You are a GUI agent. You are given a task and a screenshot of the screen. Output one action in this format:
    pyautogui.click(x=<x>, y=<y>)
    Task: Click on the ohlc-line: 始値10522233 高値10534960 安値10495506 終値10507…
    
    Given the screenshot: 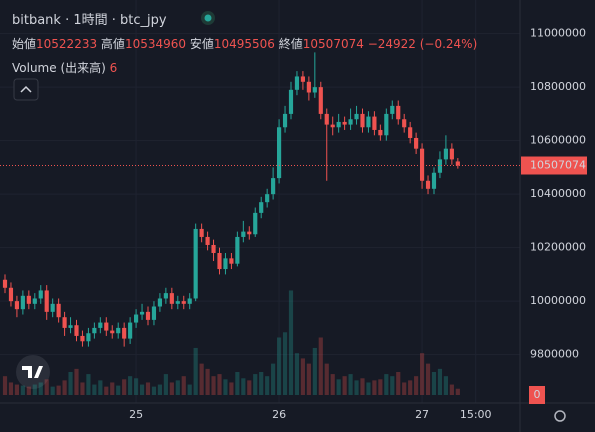 What is the action you would take?
    pyautogui.click(x=244, y=43)
    